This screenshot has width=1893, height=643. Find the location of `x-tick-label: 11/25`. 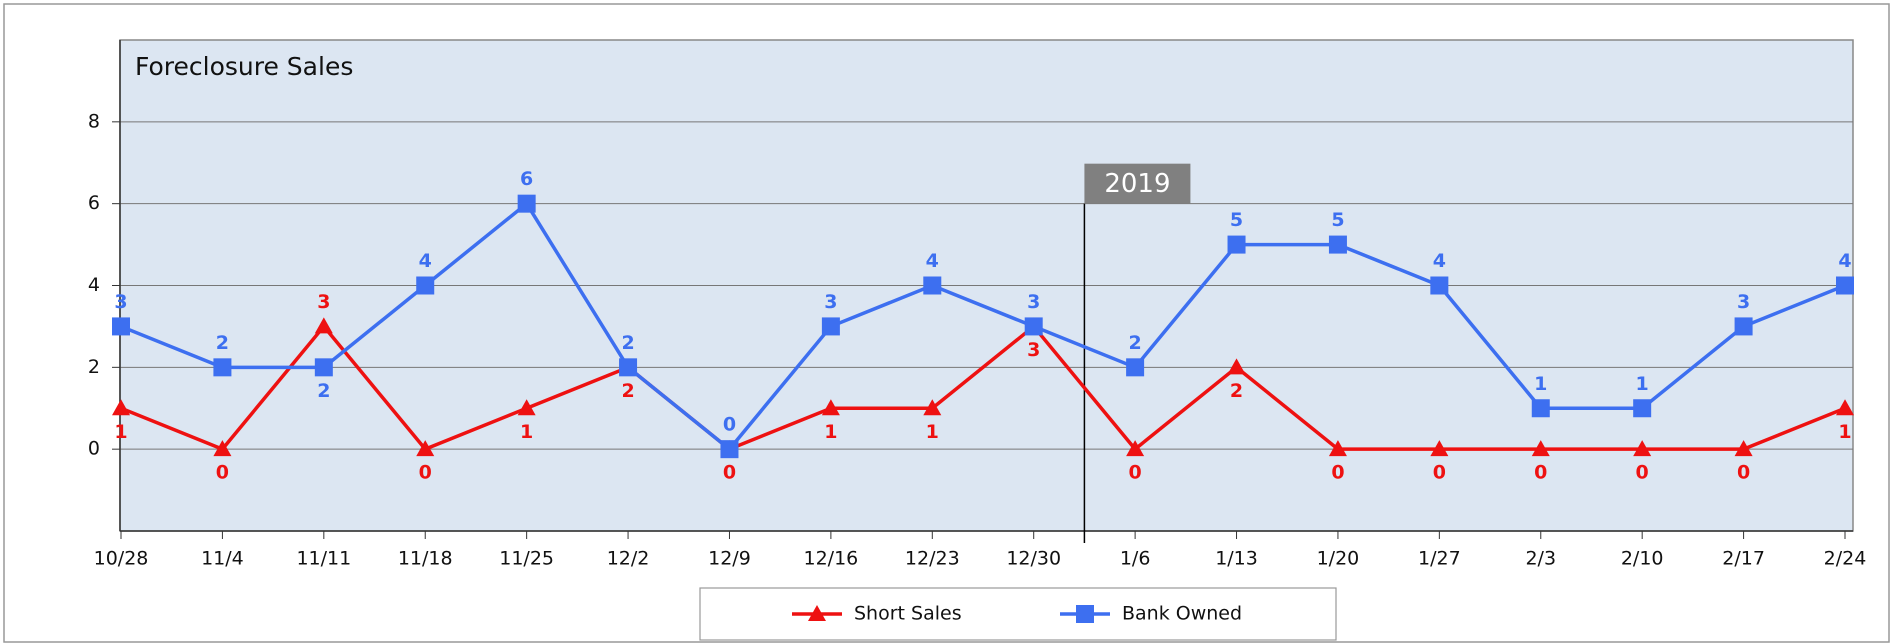

x-tick-label: 11/25 is located at coordinates (526, 559).